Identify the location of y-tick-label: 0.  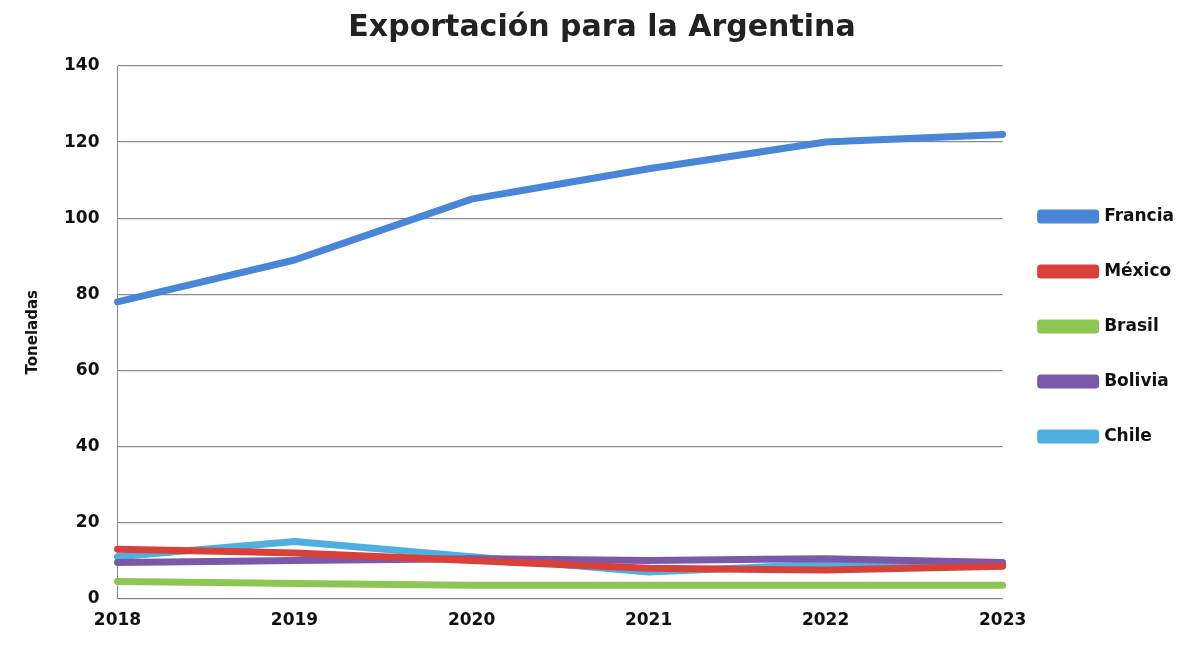
(93, 597).